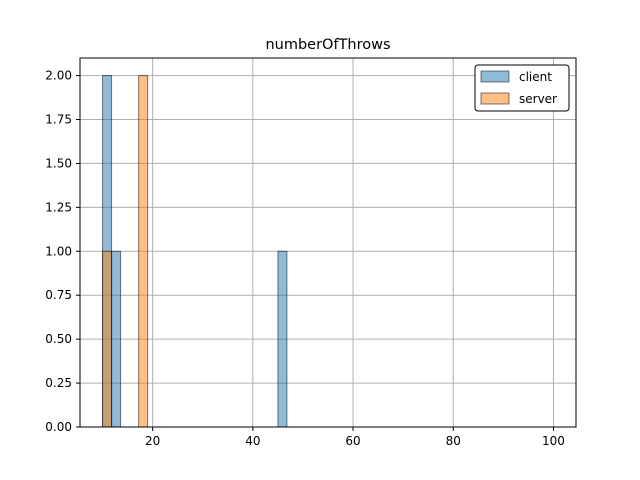 The width and height of the screenshot is (640, 480). I want to click on x-tick-label: 40, so click(252, 441).